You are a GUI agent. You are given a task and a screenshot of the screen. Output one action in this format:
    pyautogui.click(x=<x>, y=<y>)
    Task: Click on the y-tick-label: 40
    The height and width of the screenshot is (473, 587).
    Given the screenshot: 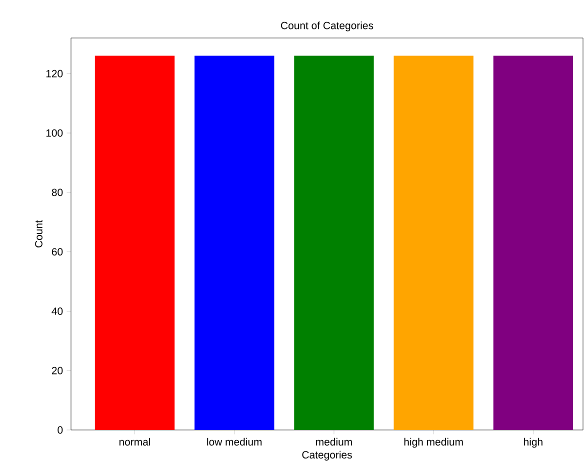 What is the action you would take?
    pyautogui.click(x=57, y=311)
    